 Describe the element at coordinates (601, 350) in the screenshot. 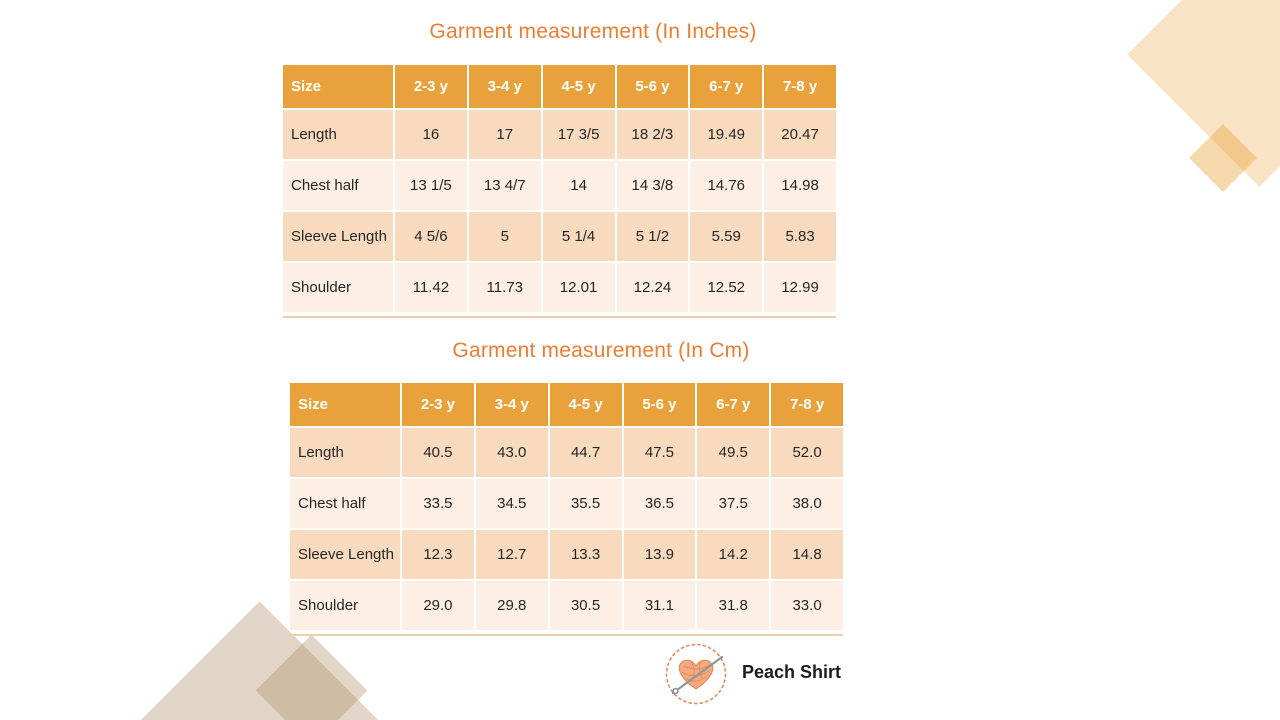

I see `table-title-cm: Garment measurement (In Cm)` at that location.